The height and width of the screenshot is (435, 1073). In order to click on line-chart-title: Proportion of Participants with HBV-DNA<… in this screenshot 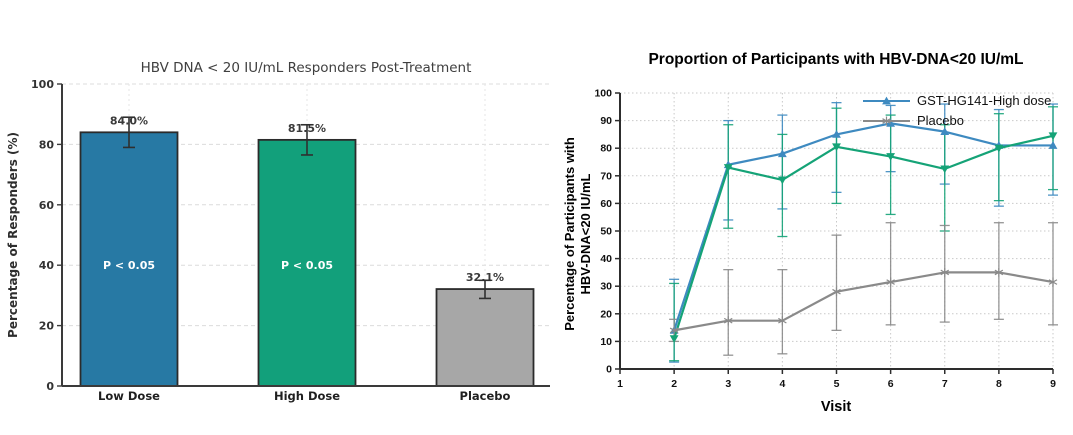, I will do `click(835, 59)`.